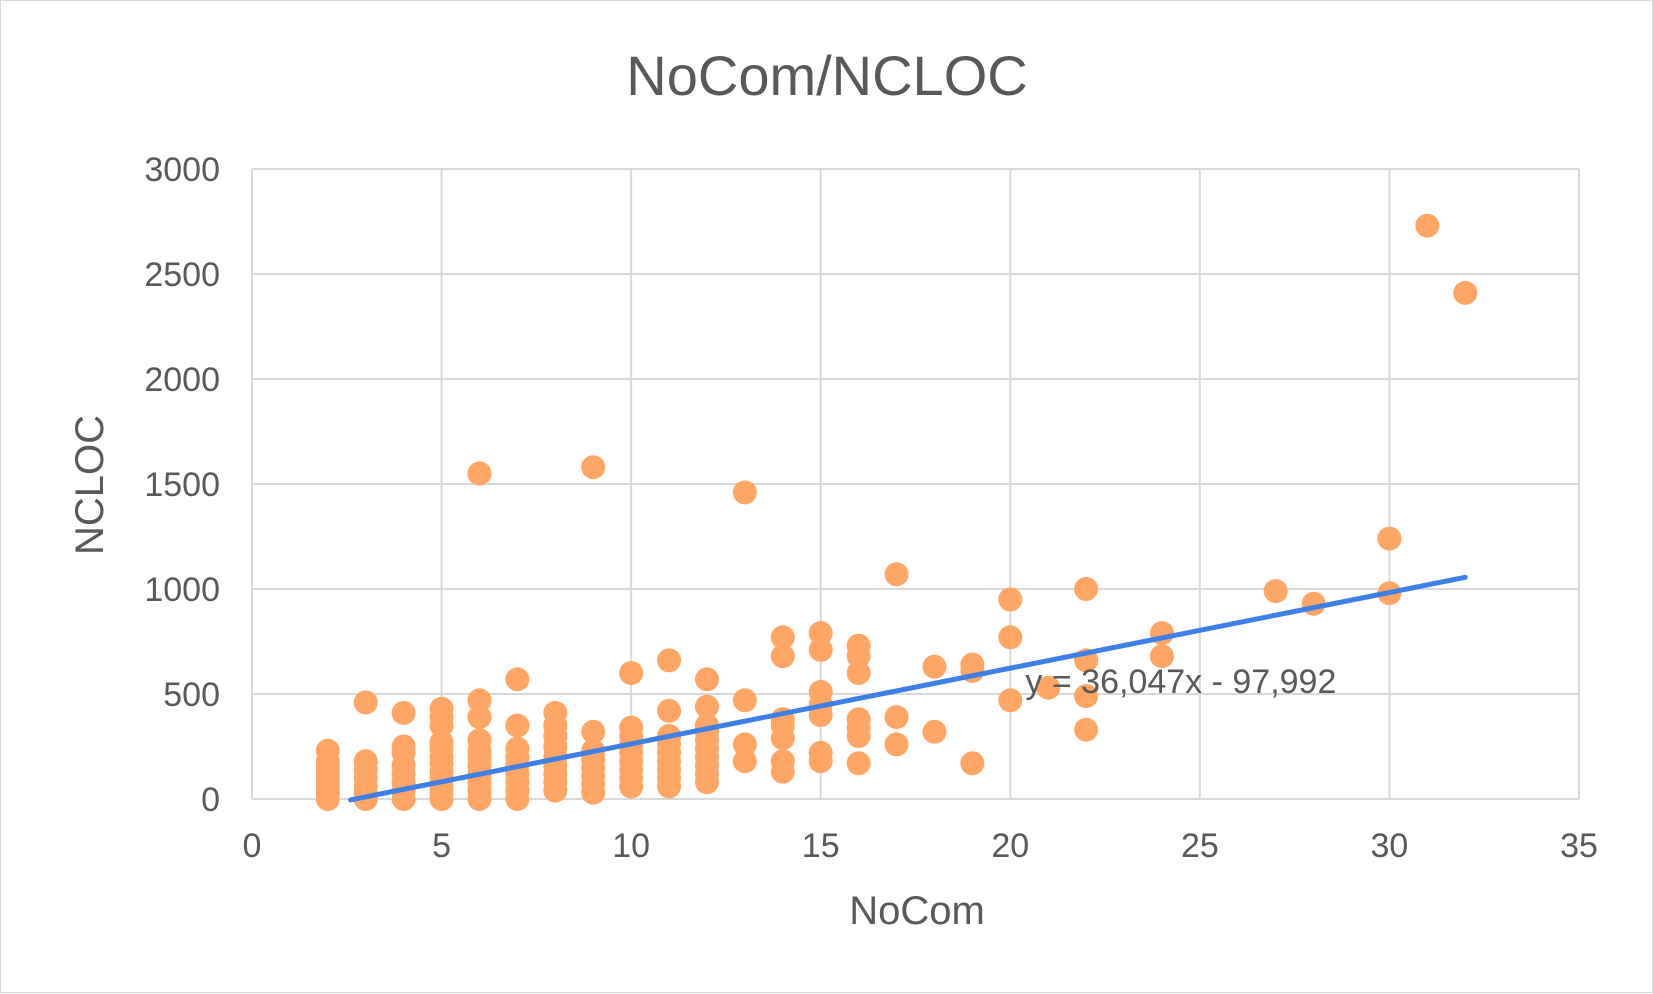 Image resolution: width=1653 pixels, height=994 pixels. What do you see at coordinates (182, 380) in the screenshot?
I see `y-tick-label: 2000` at bounding box center [182, 380].